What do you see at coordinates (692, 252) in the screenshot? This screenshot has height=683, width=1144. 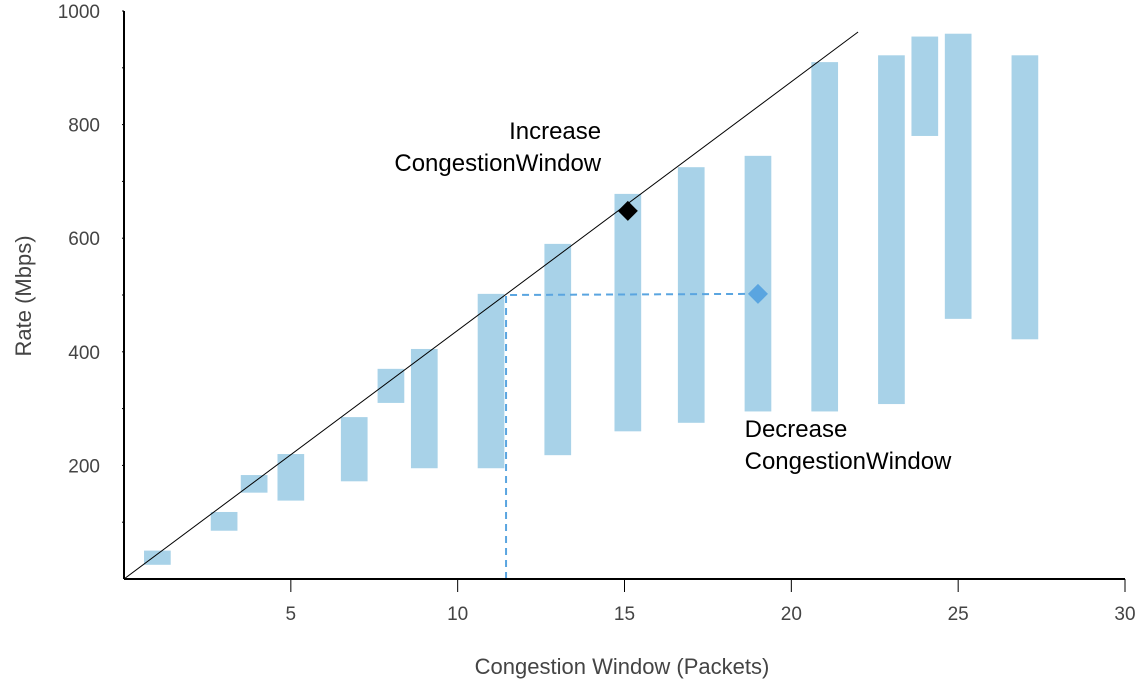 I see `markers` at bounding box center [692, 252].